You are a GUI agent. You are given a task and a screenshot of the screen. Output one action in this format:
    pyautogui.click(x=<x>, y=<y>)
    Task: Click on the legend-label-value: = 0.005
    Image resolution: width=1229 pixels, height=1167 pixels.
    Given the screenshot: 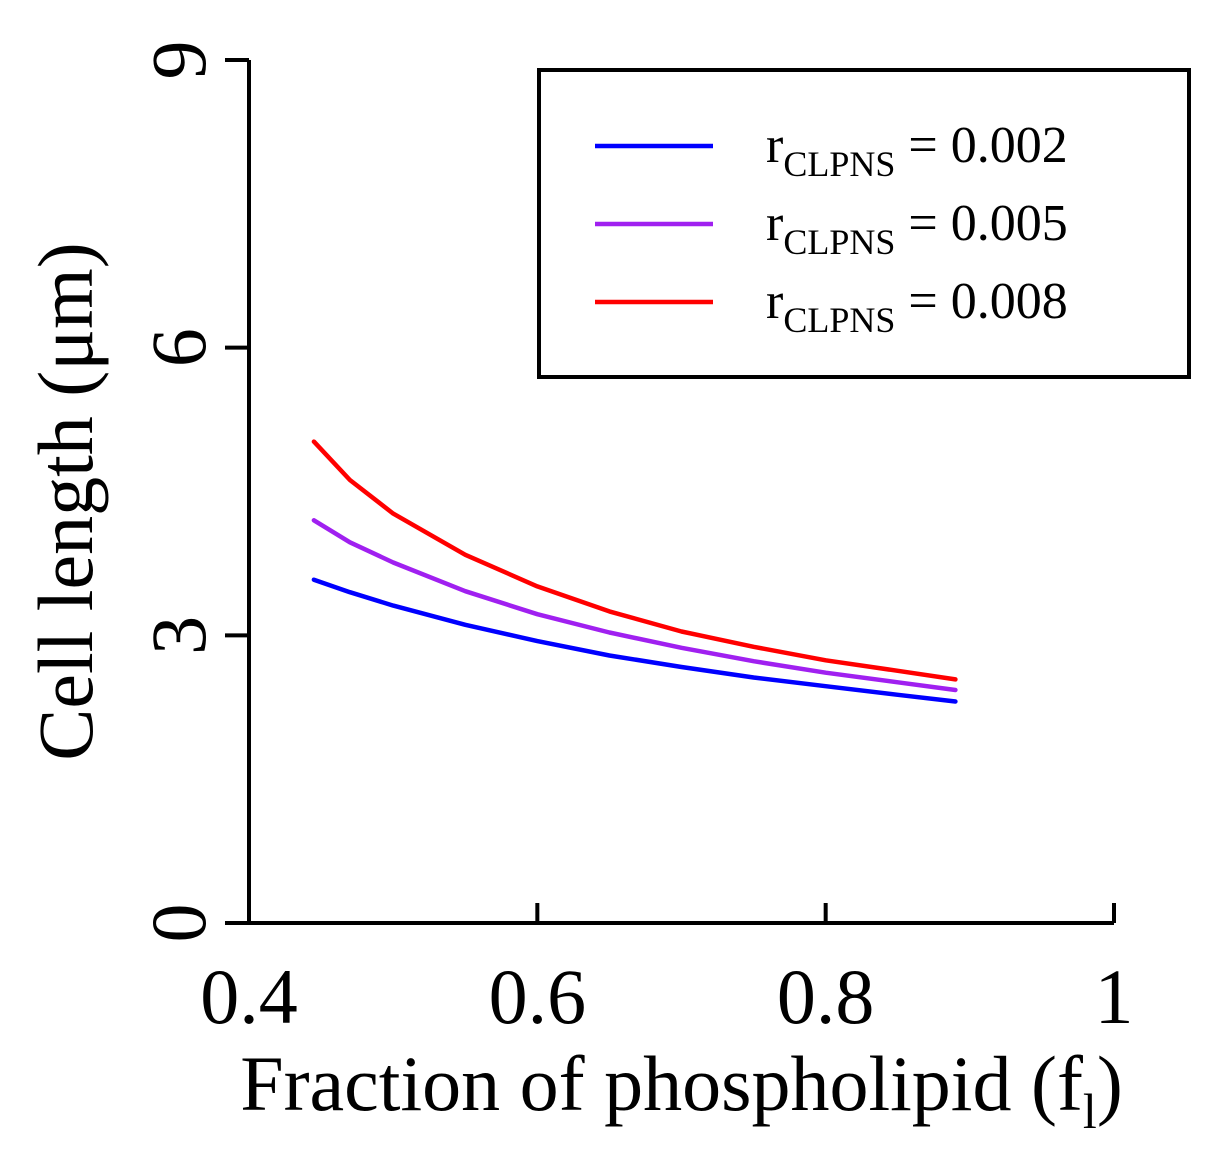 What is the action you would take?
    pyautogui.click(x=981, y=223)
    